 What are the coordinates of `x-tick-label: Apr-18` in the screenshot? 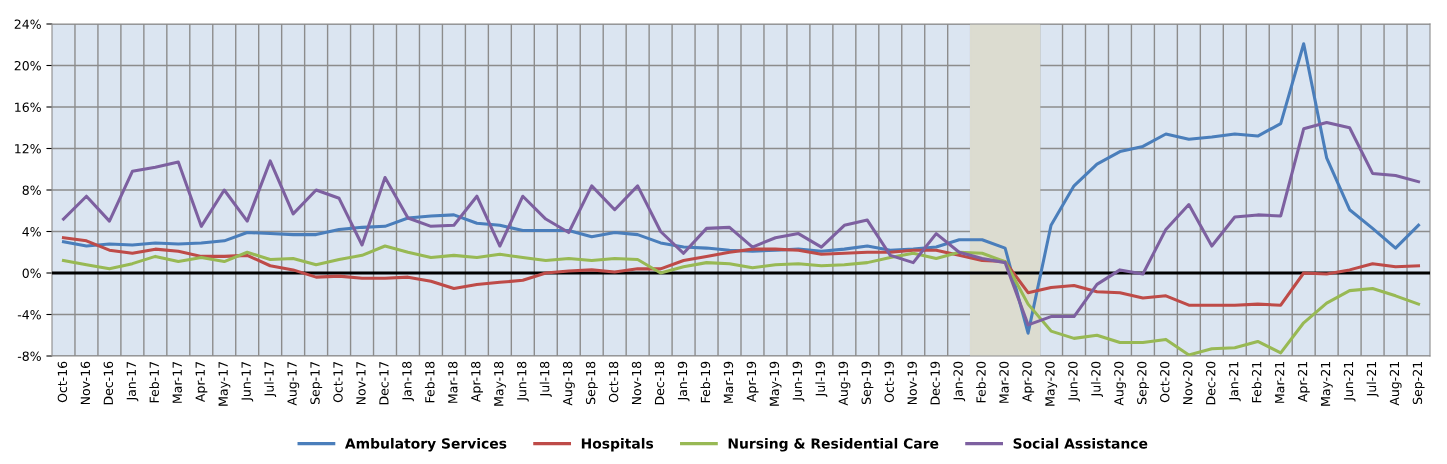 It's located at (477, 382).